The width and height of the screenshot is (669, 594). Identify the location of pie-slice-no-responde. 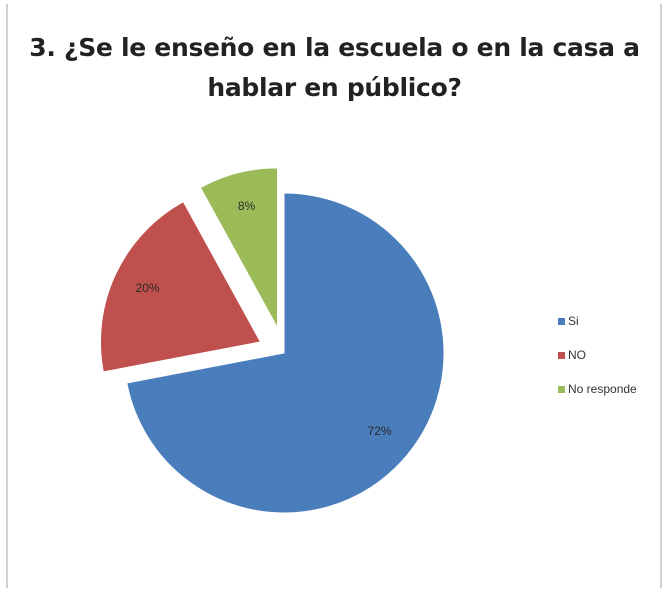
(239, 248).